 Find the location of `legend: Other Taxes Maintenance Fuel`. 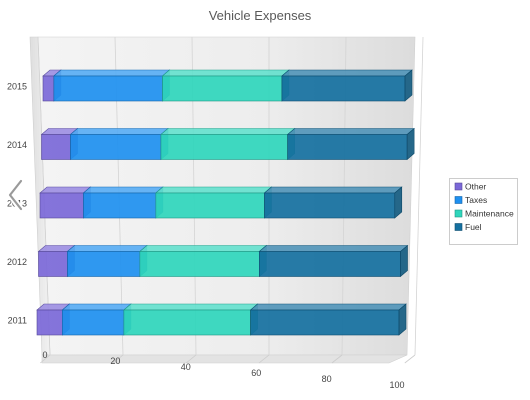

legend: Other Taxes Maintenance Fuel is located at coordinates (483, 211).